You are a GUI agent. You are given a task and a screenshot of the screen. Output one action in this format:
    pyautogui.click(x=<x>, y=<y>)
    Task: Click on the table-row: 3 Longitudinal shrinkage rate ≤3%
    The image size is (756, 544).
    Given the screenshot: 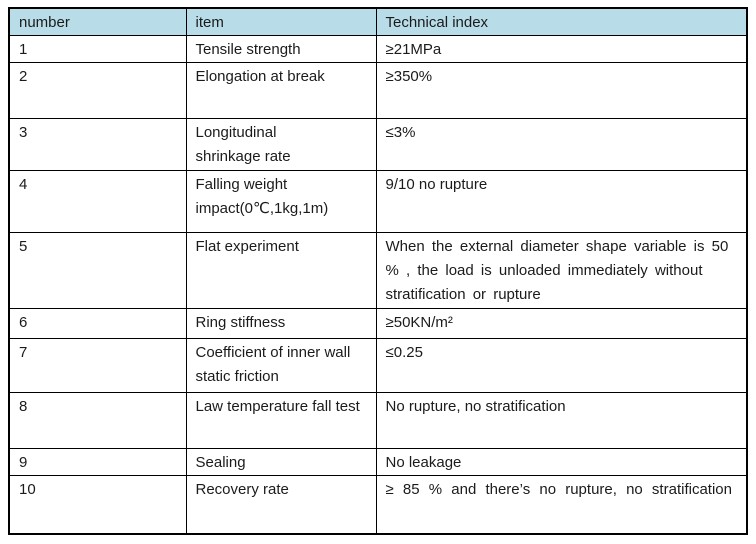 What is the action you would take?
    pyautogui.click(x=378, y=144)
    